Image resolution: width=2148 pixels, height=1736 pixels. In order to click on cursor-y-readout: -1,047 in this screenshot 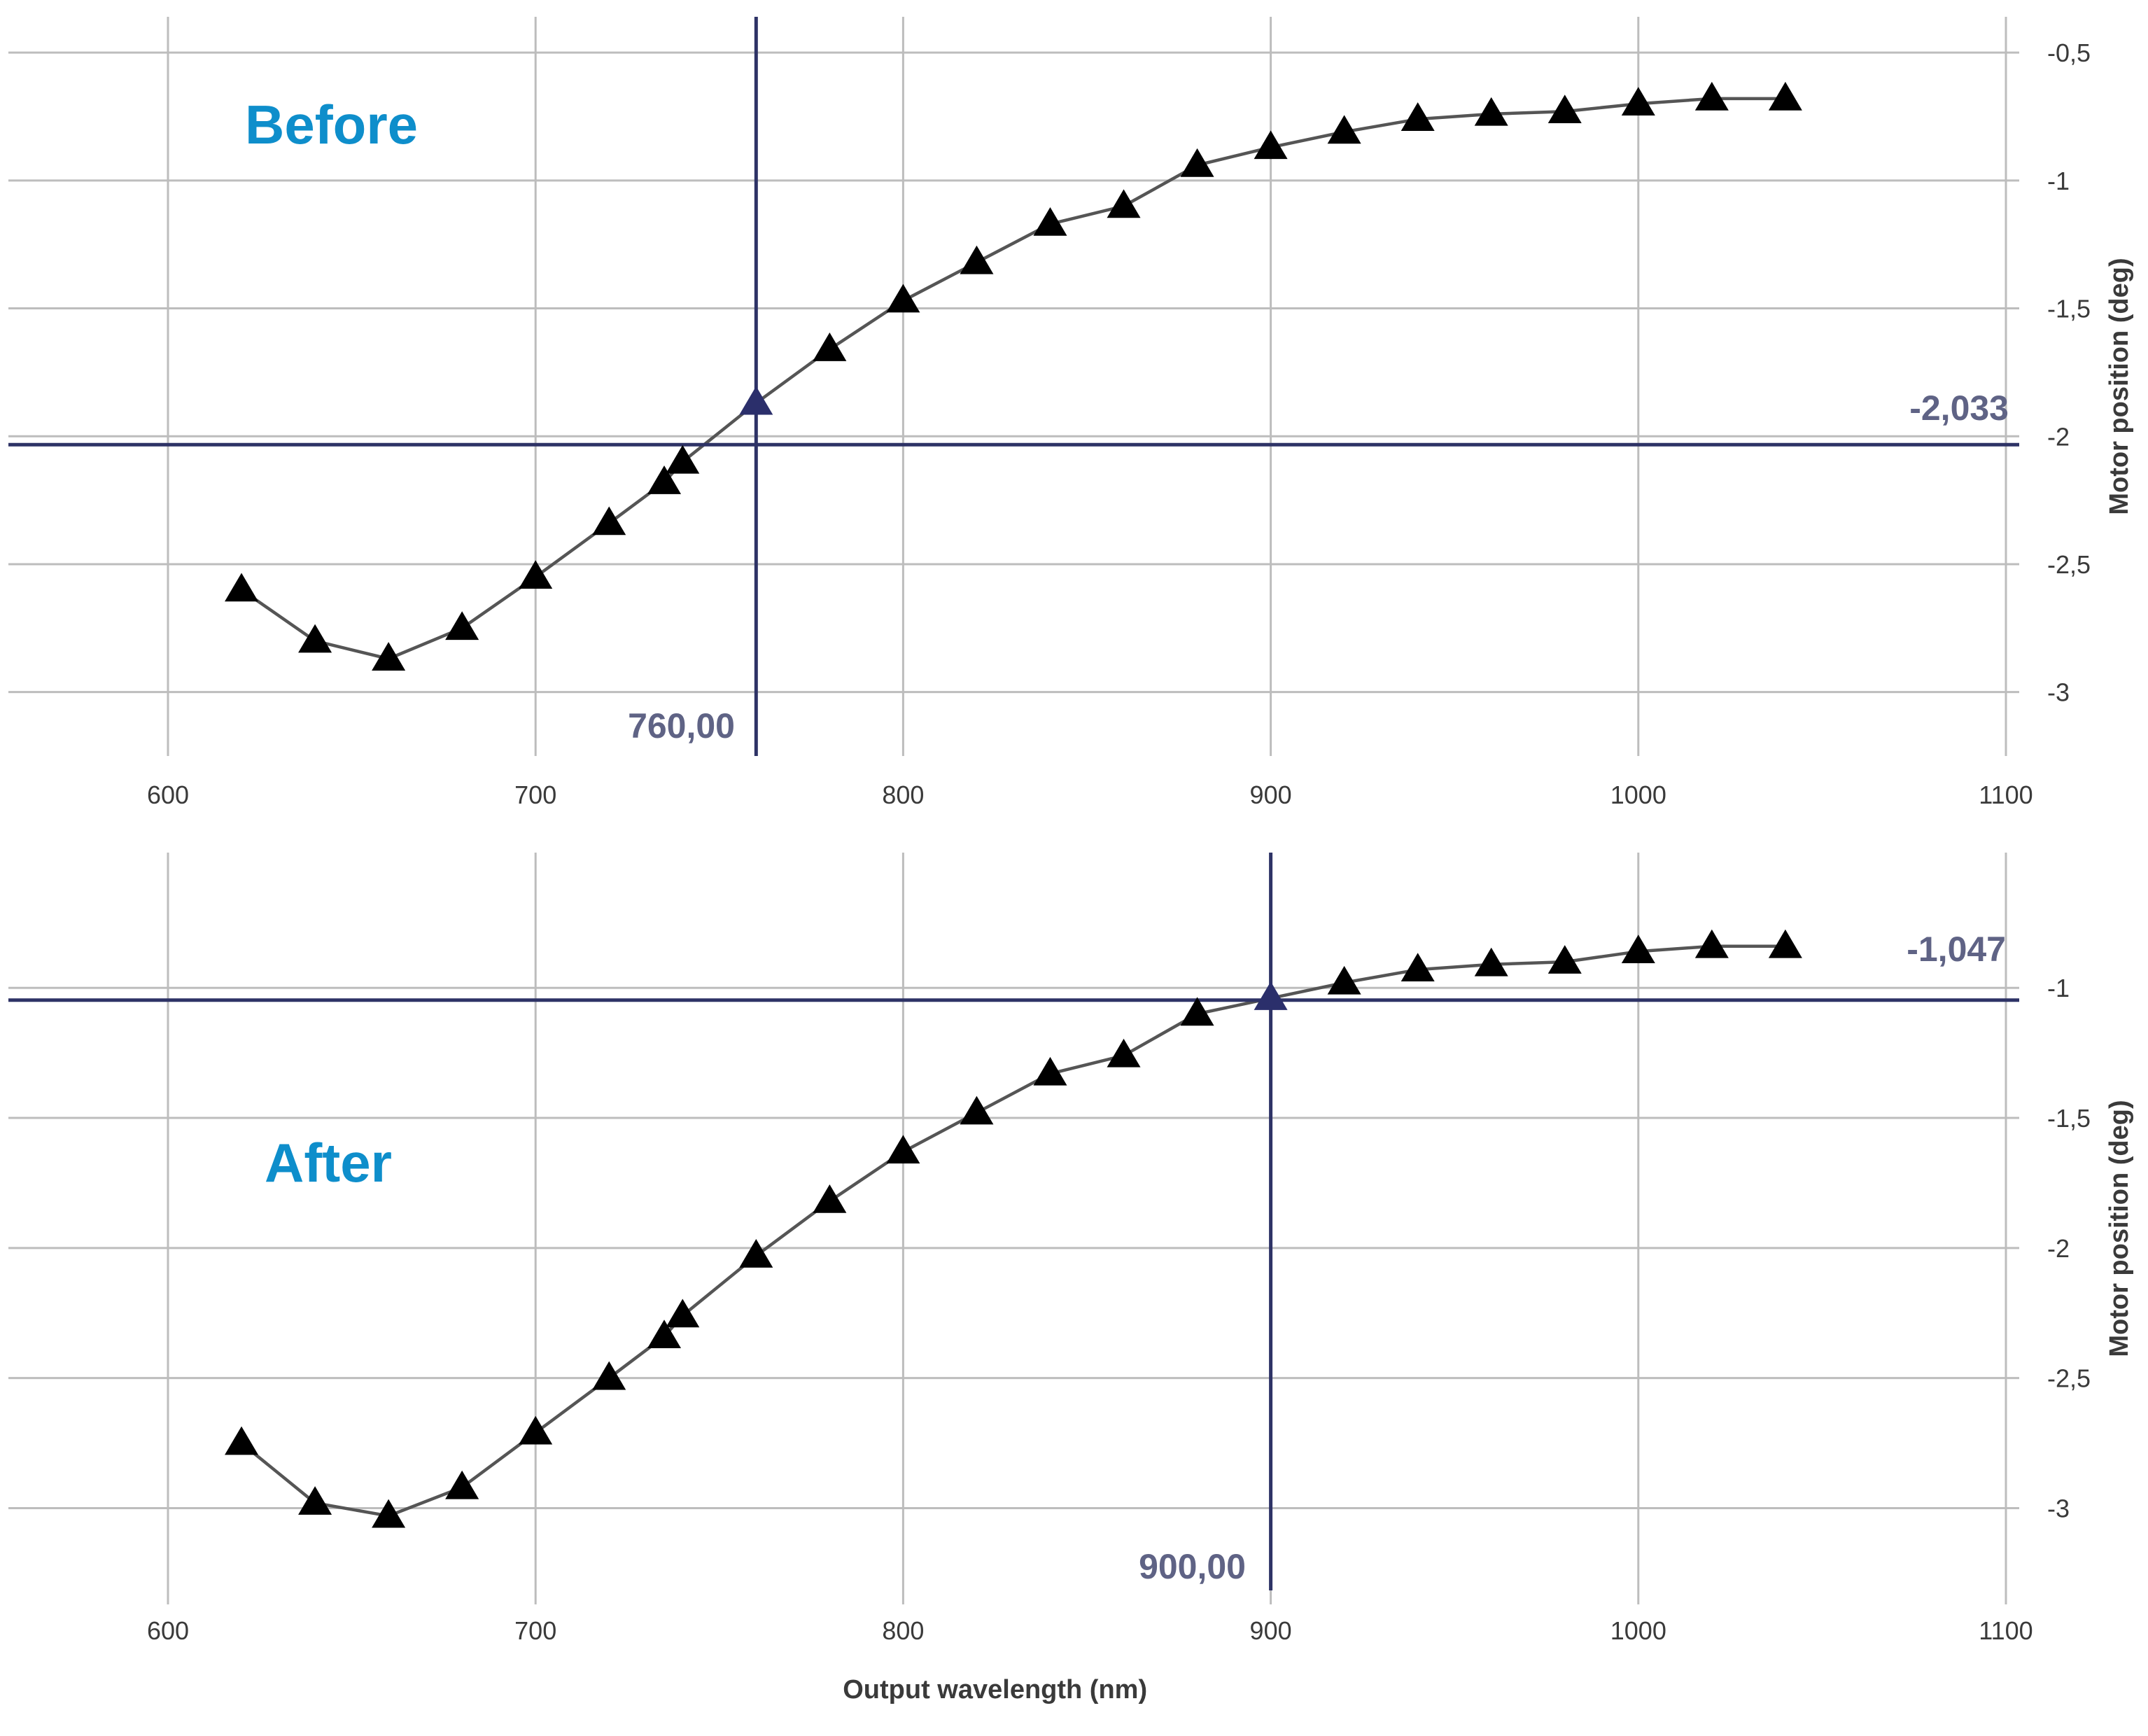, I will do `click(1956, 949)`.